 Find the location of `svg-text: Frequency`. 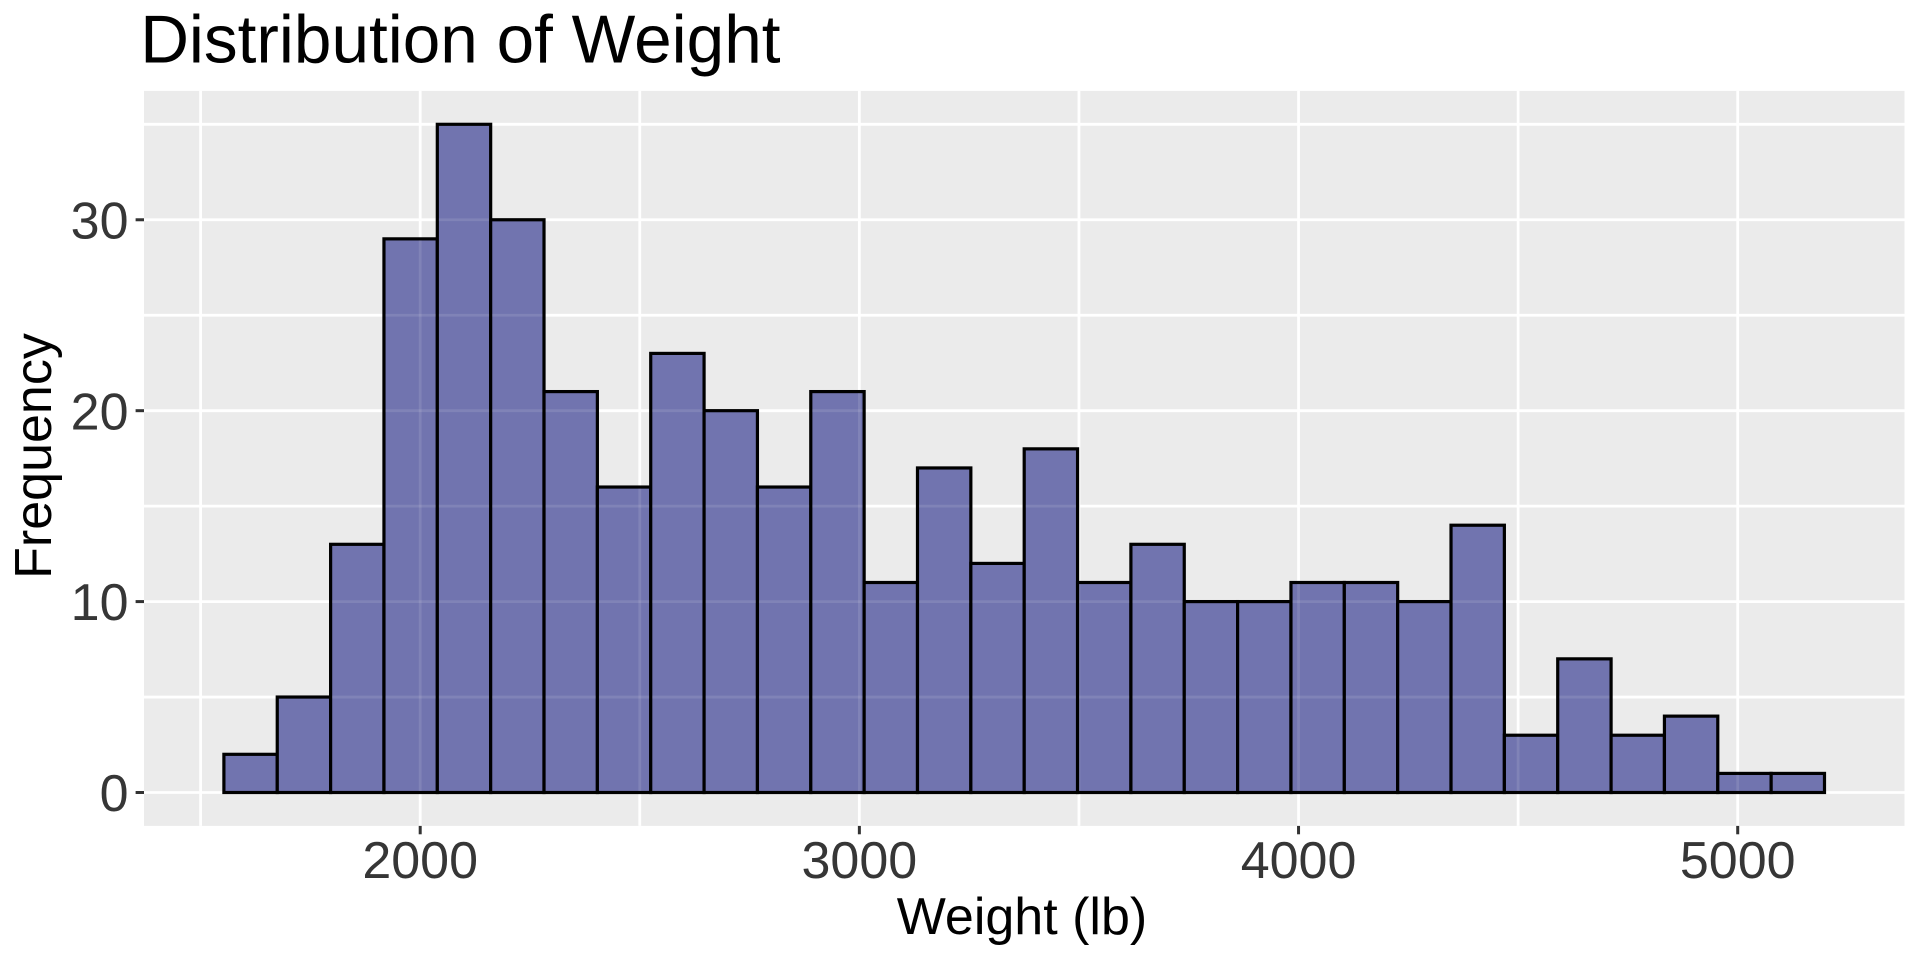

svg-text: Frequency is located at coordinates (34, 456).